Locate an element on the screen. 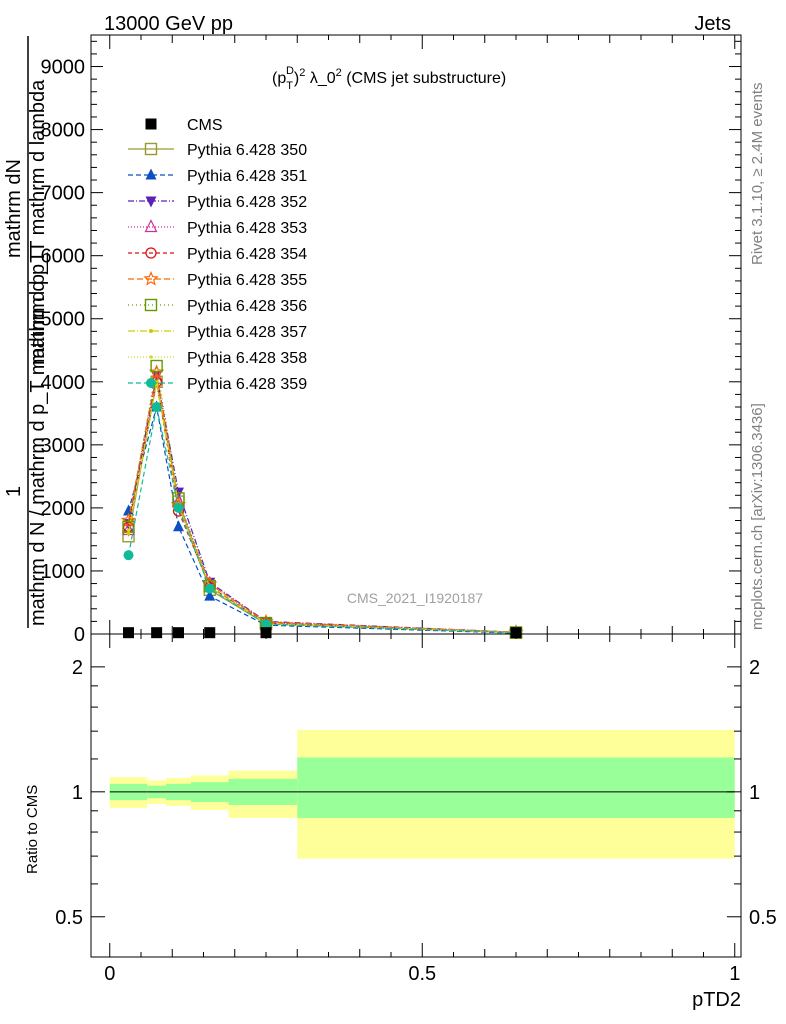 The height and width of the screenshot is (1024, 786). legend-entry: Pythia 6.428 352 is located at coordinates (217, 202).